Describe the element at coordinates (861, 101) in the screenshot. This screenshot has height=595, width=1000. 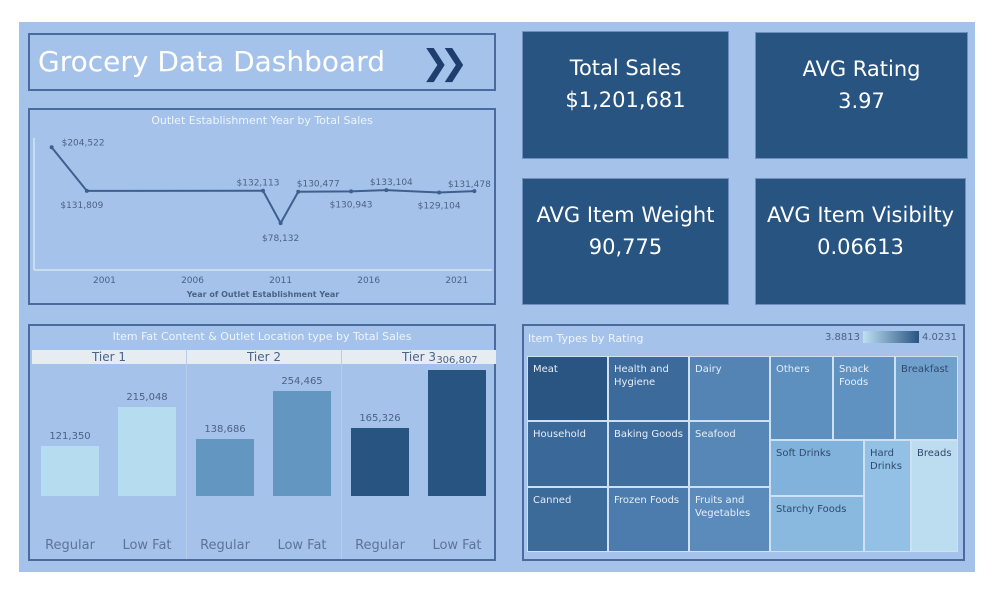
I see `kpi-value: 3.97` at that location.